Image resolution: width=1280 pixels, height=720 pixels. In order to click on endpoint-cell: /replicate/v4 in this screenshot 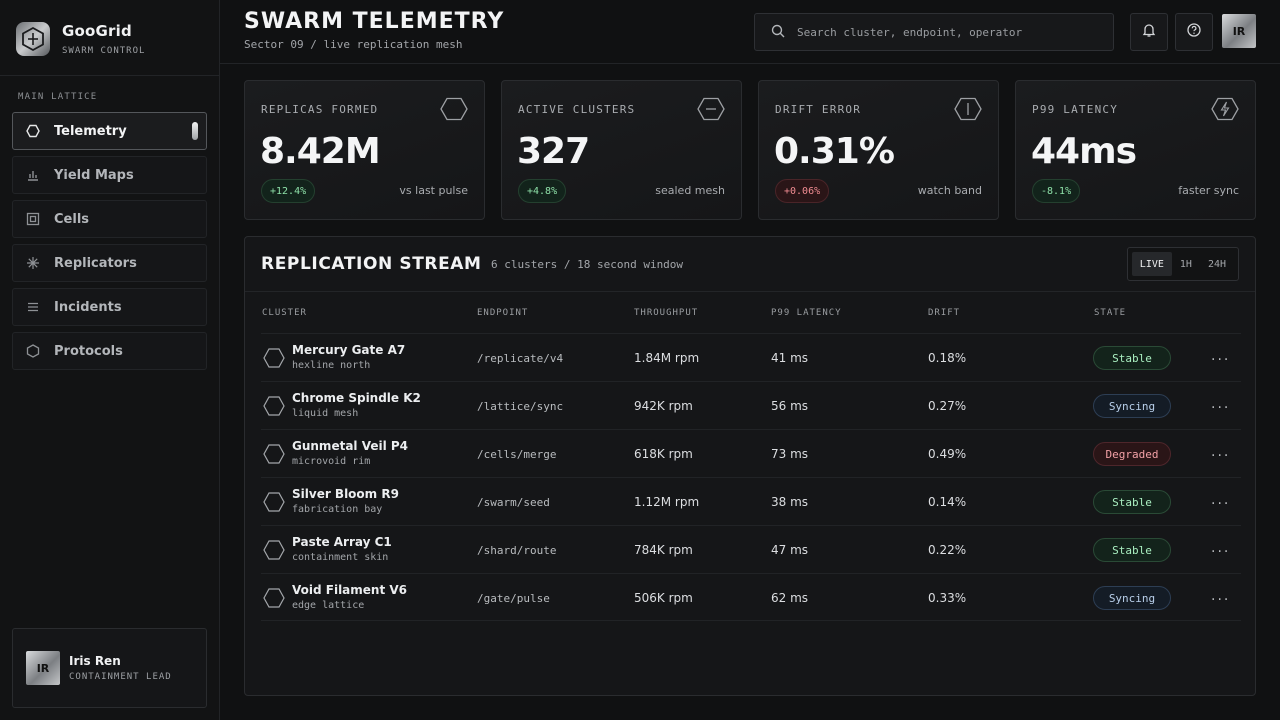, I will do `click(520, 358)`.